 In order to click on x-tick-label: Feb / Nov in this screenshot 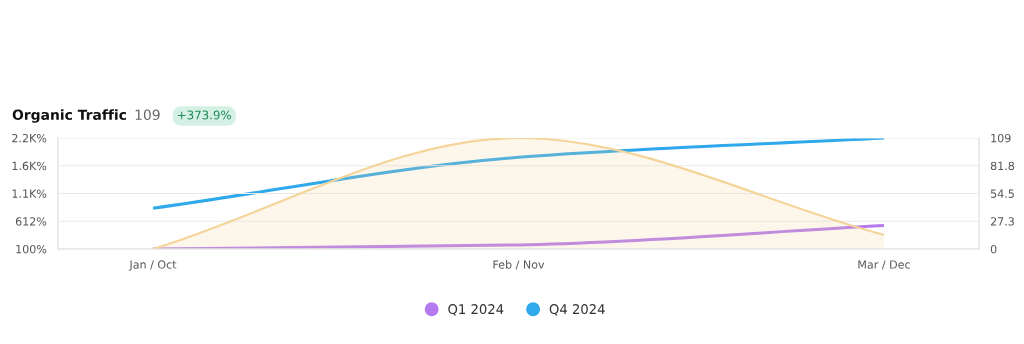, I will do `click(519, 265)`.